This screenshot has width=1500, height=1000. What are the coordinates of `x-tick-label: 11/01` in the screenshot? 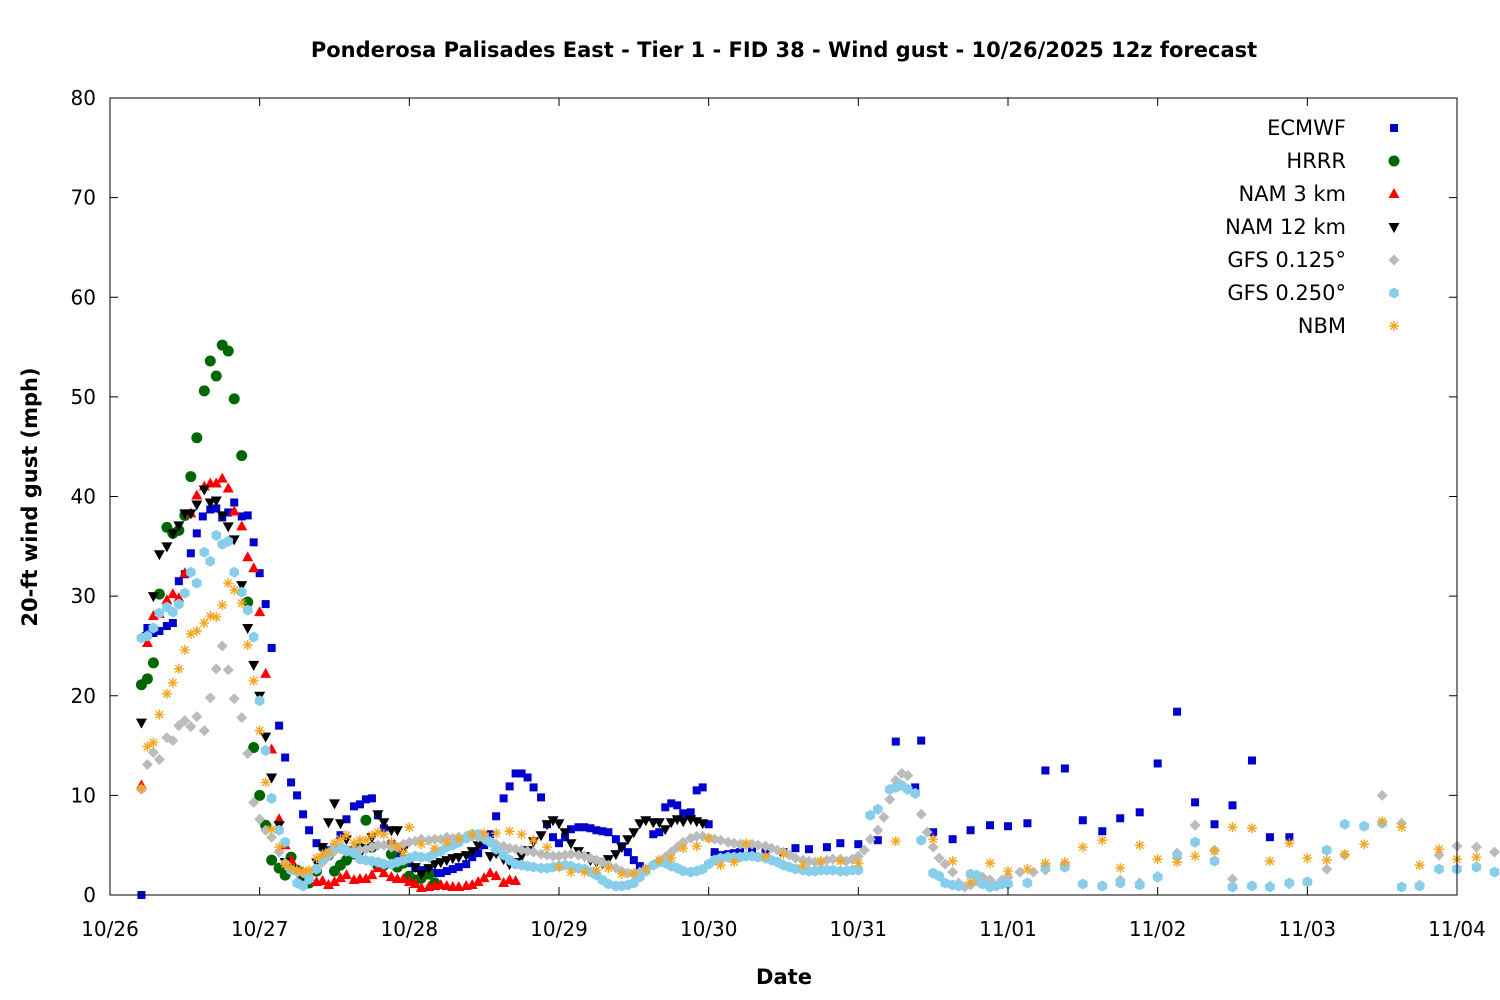 It's located at (1008, 929).